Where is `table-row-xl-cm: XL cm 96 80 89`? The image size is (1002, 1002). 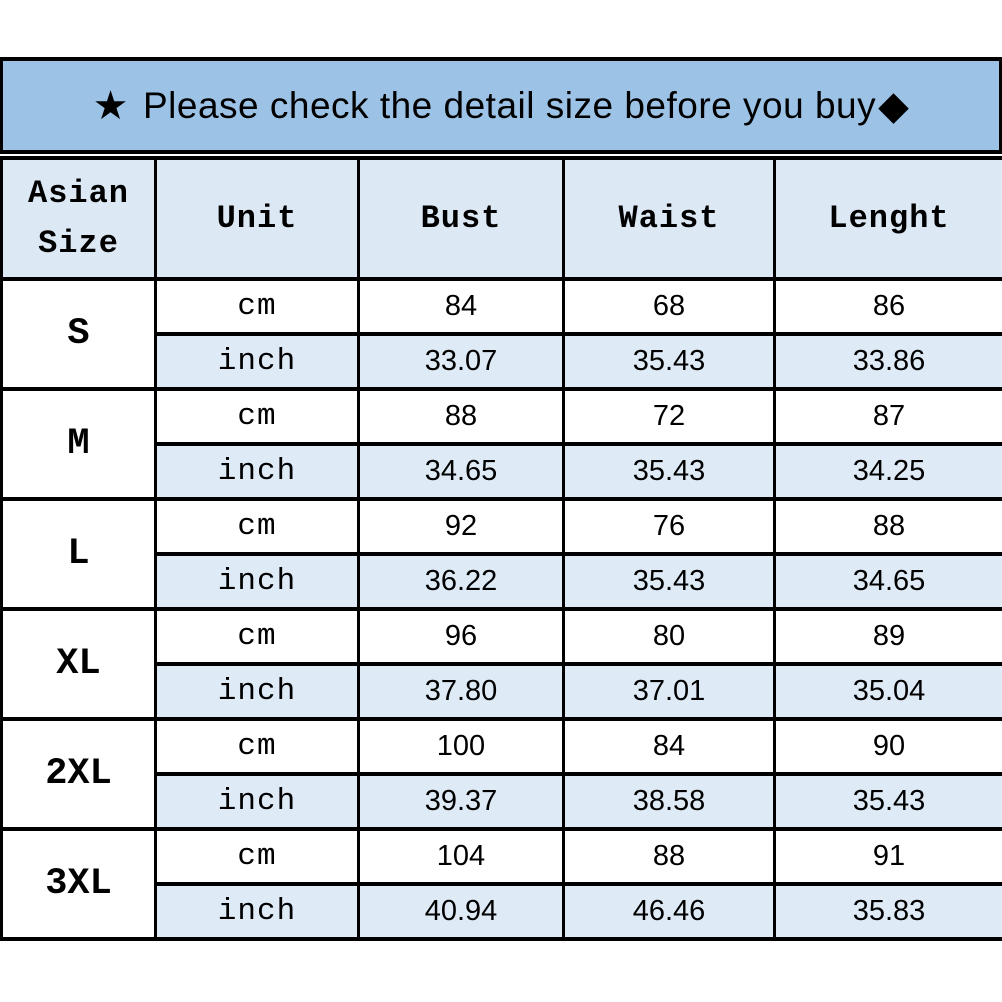
table-row-xl-cm: XL cm 96 80 89 is located at coordinates (501, 664).